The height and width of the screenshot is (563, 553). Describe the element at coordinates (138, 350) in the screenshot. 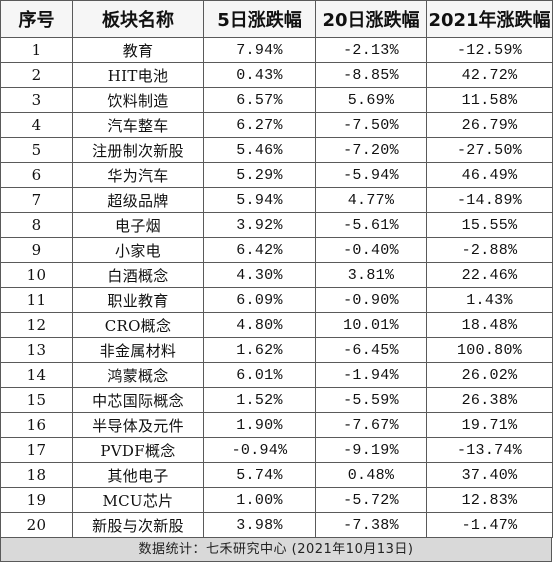

I see `sector-name: 非金属材料` at that location.